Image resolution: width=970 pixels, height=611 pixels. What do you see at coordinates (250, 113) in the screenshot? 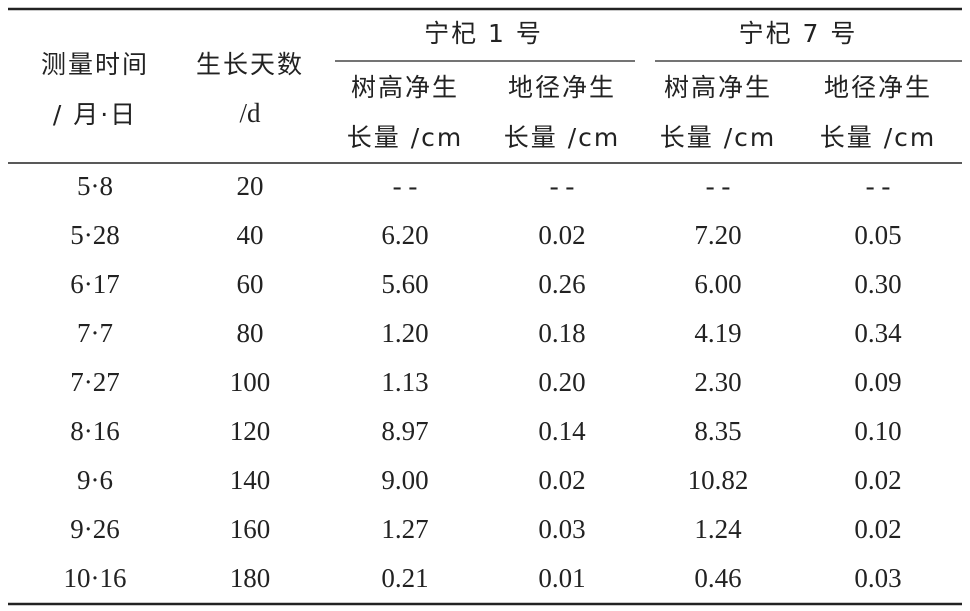
I see `column-header: /d` at bounding box center [250, 113].